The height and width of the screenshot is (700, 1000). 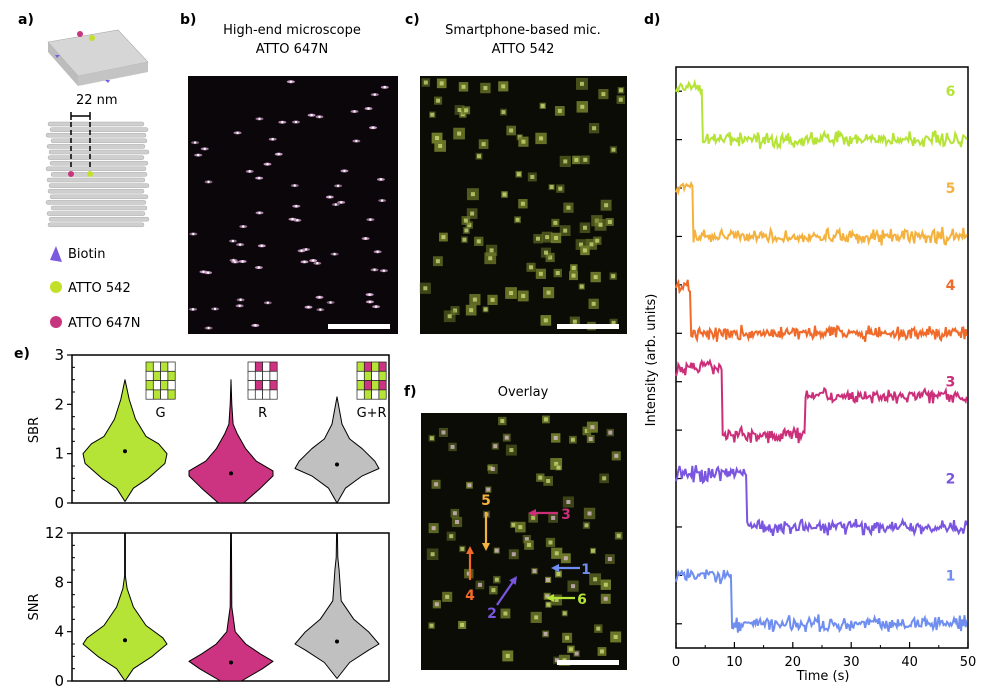 I want to click on panel-label-c: c), so click(x=412, y=20).